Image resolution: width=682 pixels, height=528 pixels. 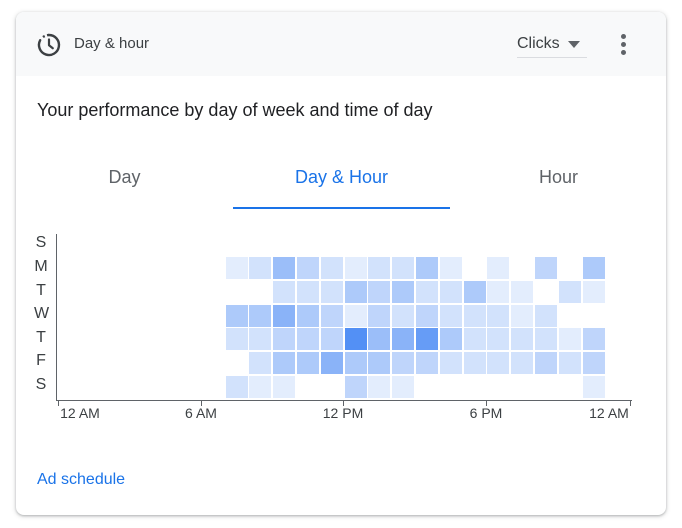 I want to click on card-header: Day & hour Clicks, so click(x=341, y=44).